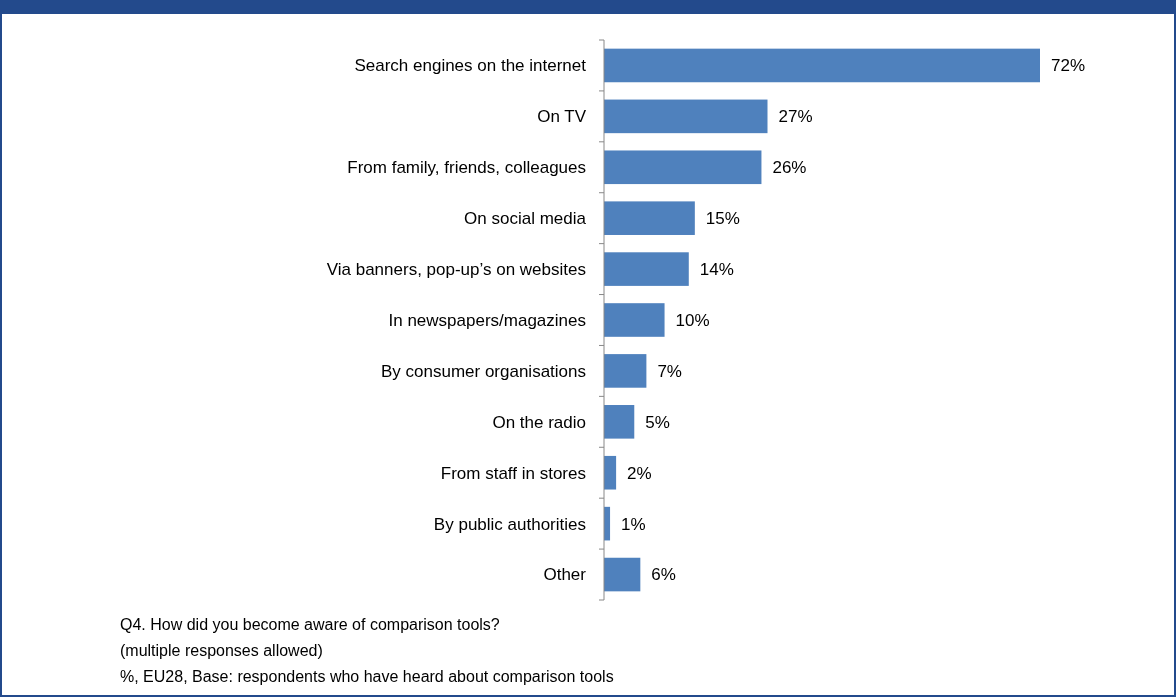  I want to click on y-tick-label: On TV, so click(562, 117).